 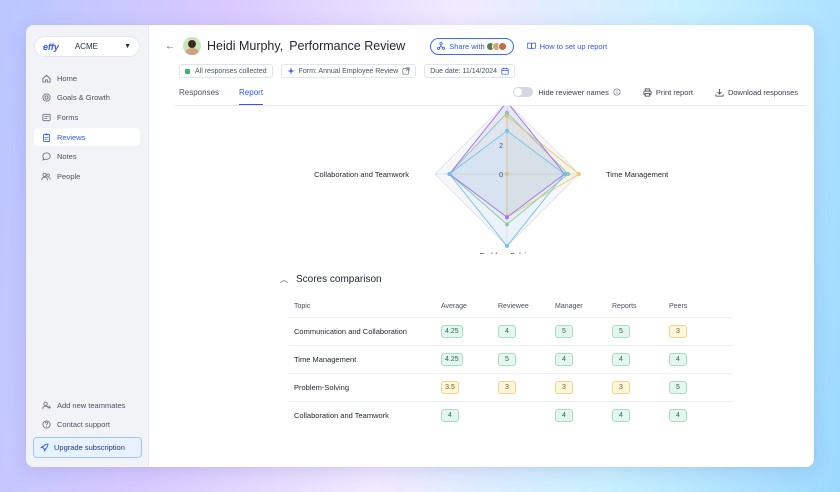 What do you see at coordinates (501, 175) in the screenshot?
I see `radar-tick-label: 0` at bounding box center [501, 175].